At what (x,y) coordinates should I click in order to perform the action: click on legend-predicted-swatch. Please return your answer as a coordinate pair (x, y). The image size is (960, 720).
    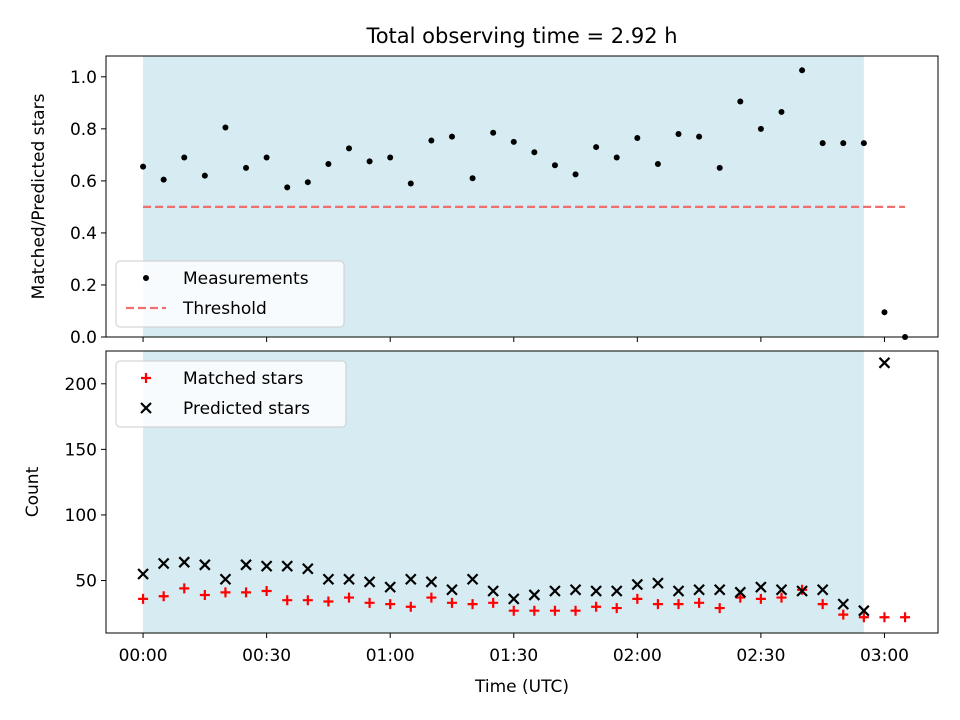
    Looking at the image, I should click on (146, 408).